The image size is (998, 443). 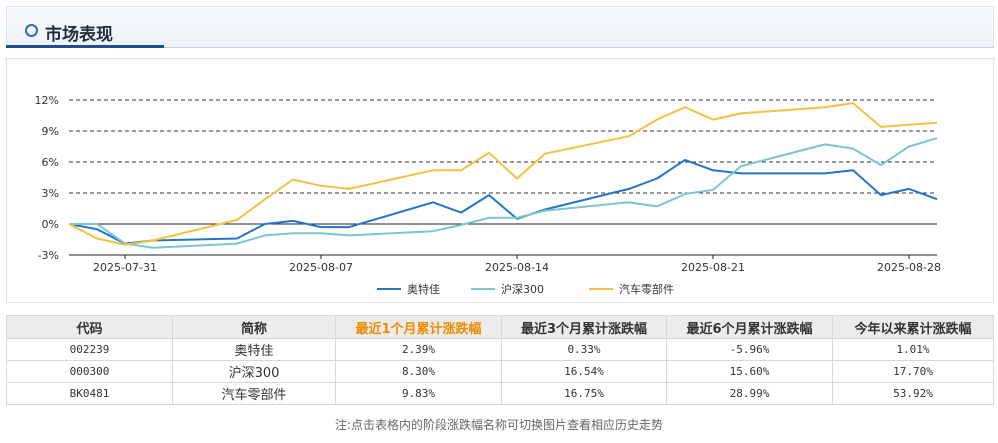 I want to click on x-tick-label: 2025-08-28, so click(x=909, y=267).